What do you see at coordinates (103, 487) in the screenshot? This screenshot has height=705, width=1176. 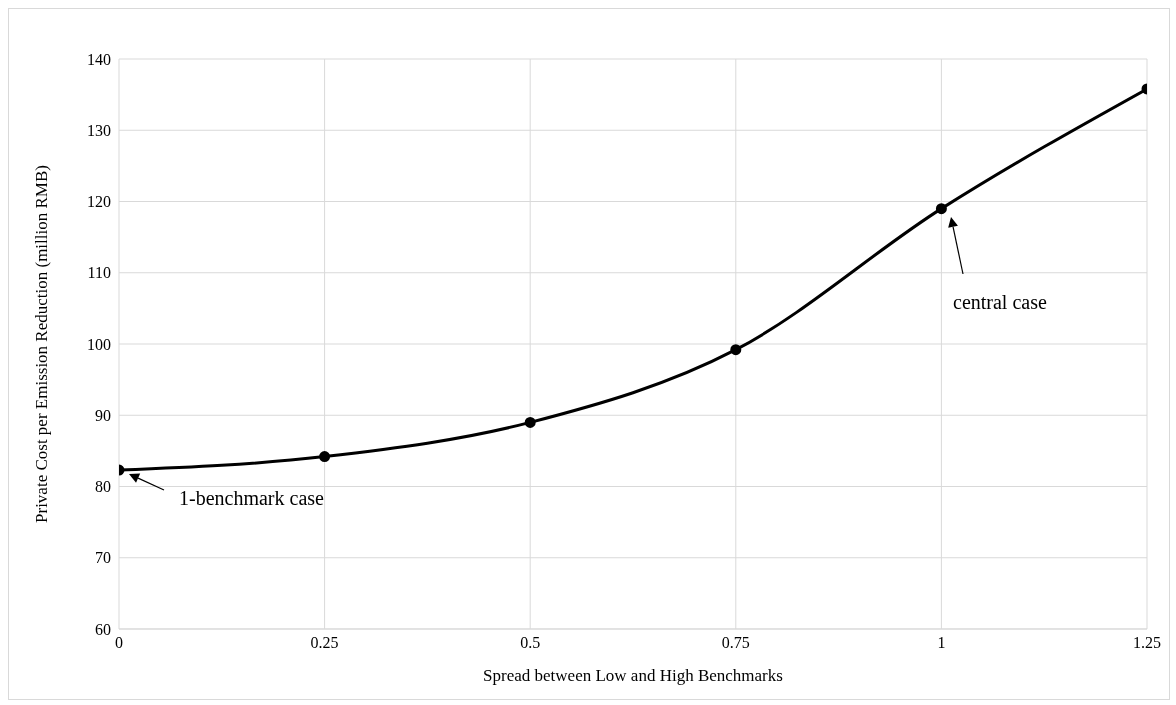 I see `y-tick-label: 80` at bounding box center [103, 487].